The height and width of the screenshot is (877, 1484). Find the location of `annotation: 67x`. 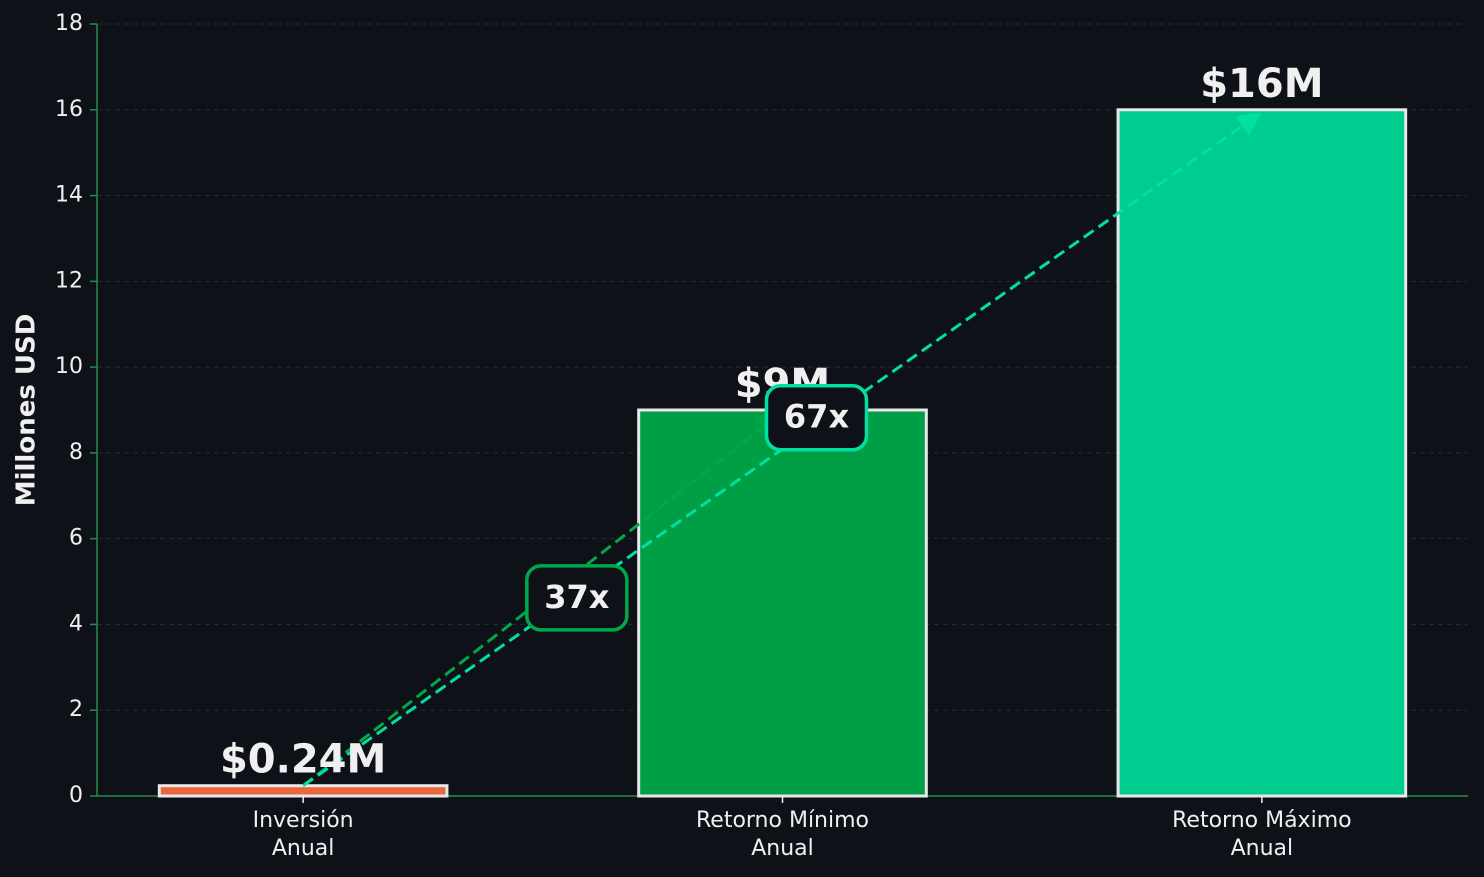

annotation: 67x is located at coordinates (817, 417).